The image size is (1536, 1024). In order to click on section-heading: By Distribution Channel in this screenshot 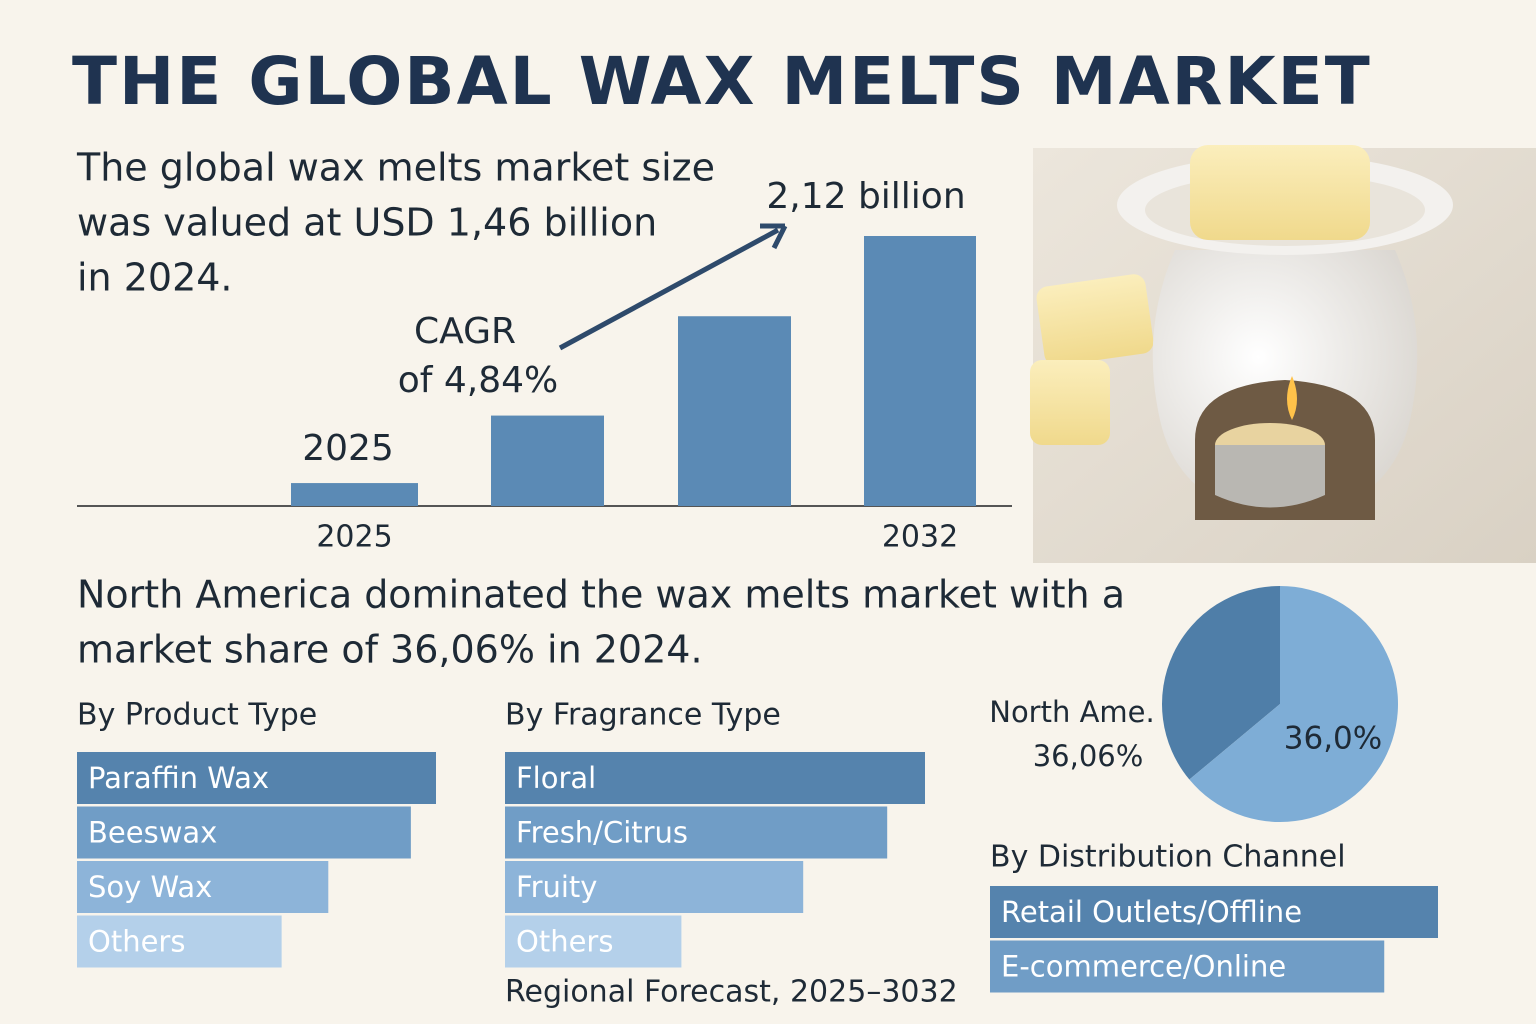, I will do `click(1168, 857)`.